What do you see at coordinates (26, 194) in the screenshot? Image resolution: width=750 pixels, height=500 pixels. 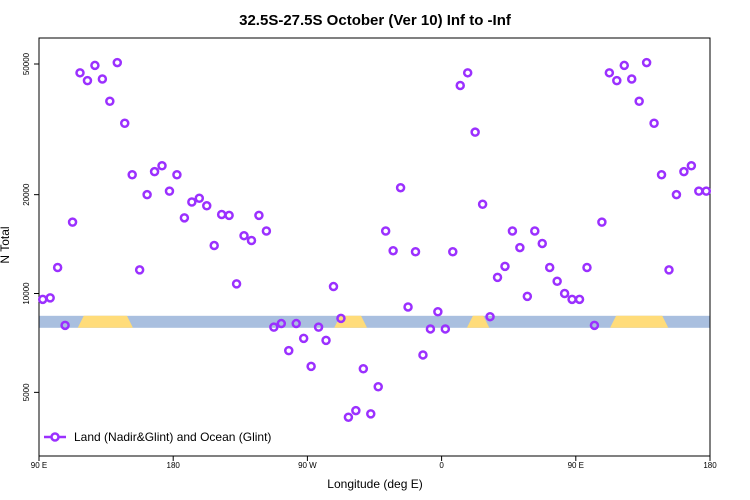 I see `y-tick-label: 20000` at bounding box center [26, 194].